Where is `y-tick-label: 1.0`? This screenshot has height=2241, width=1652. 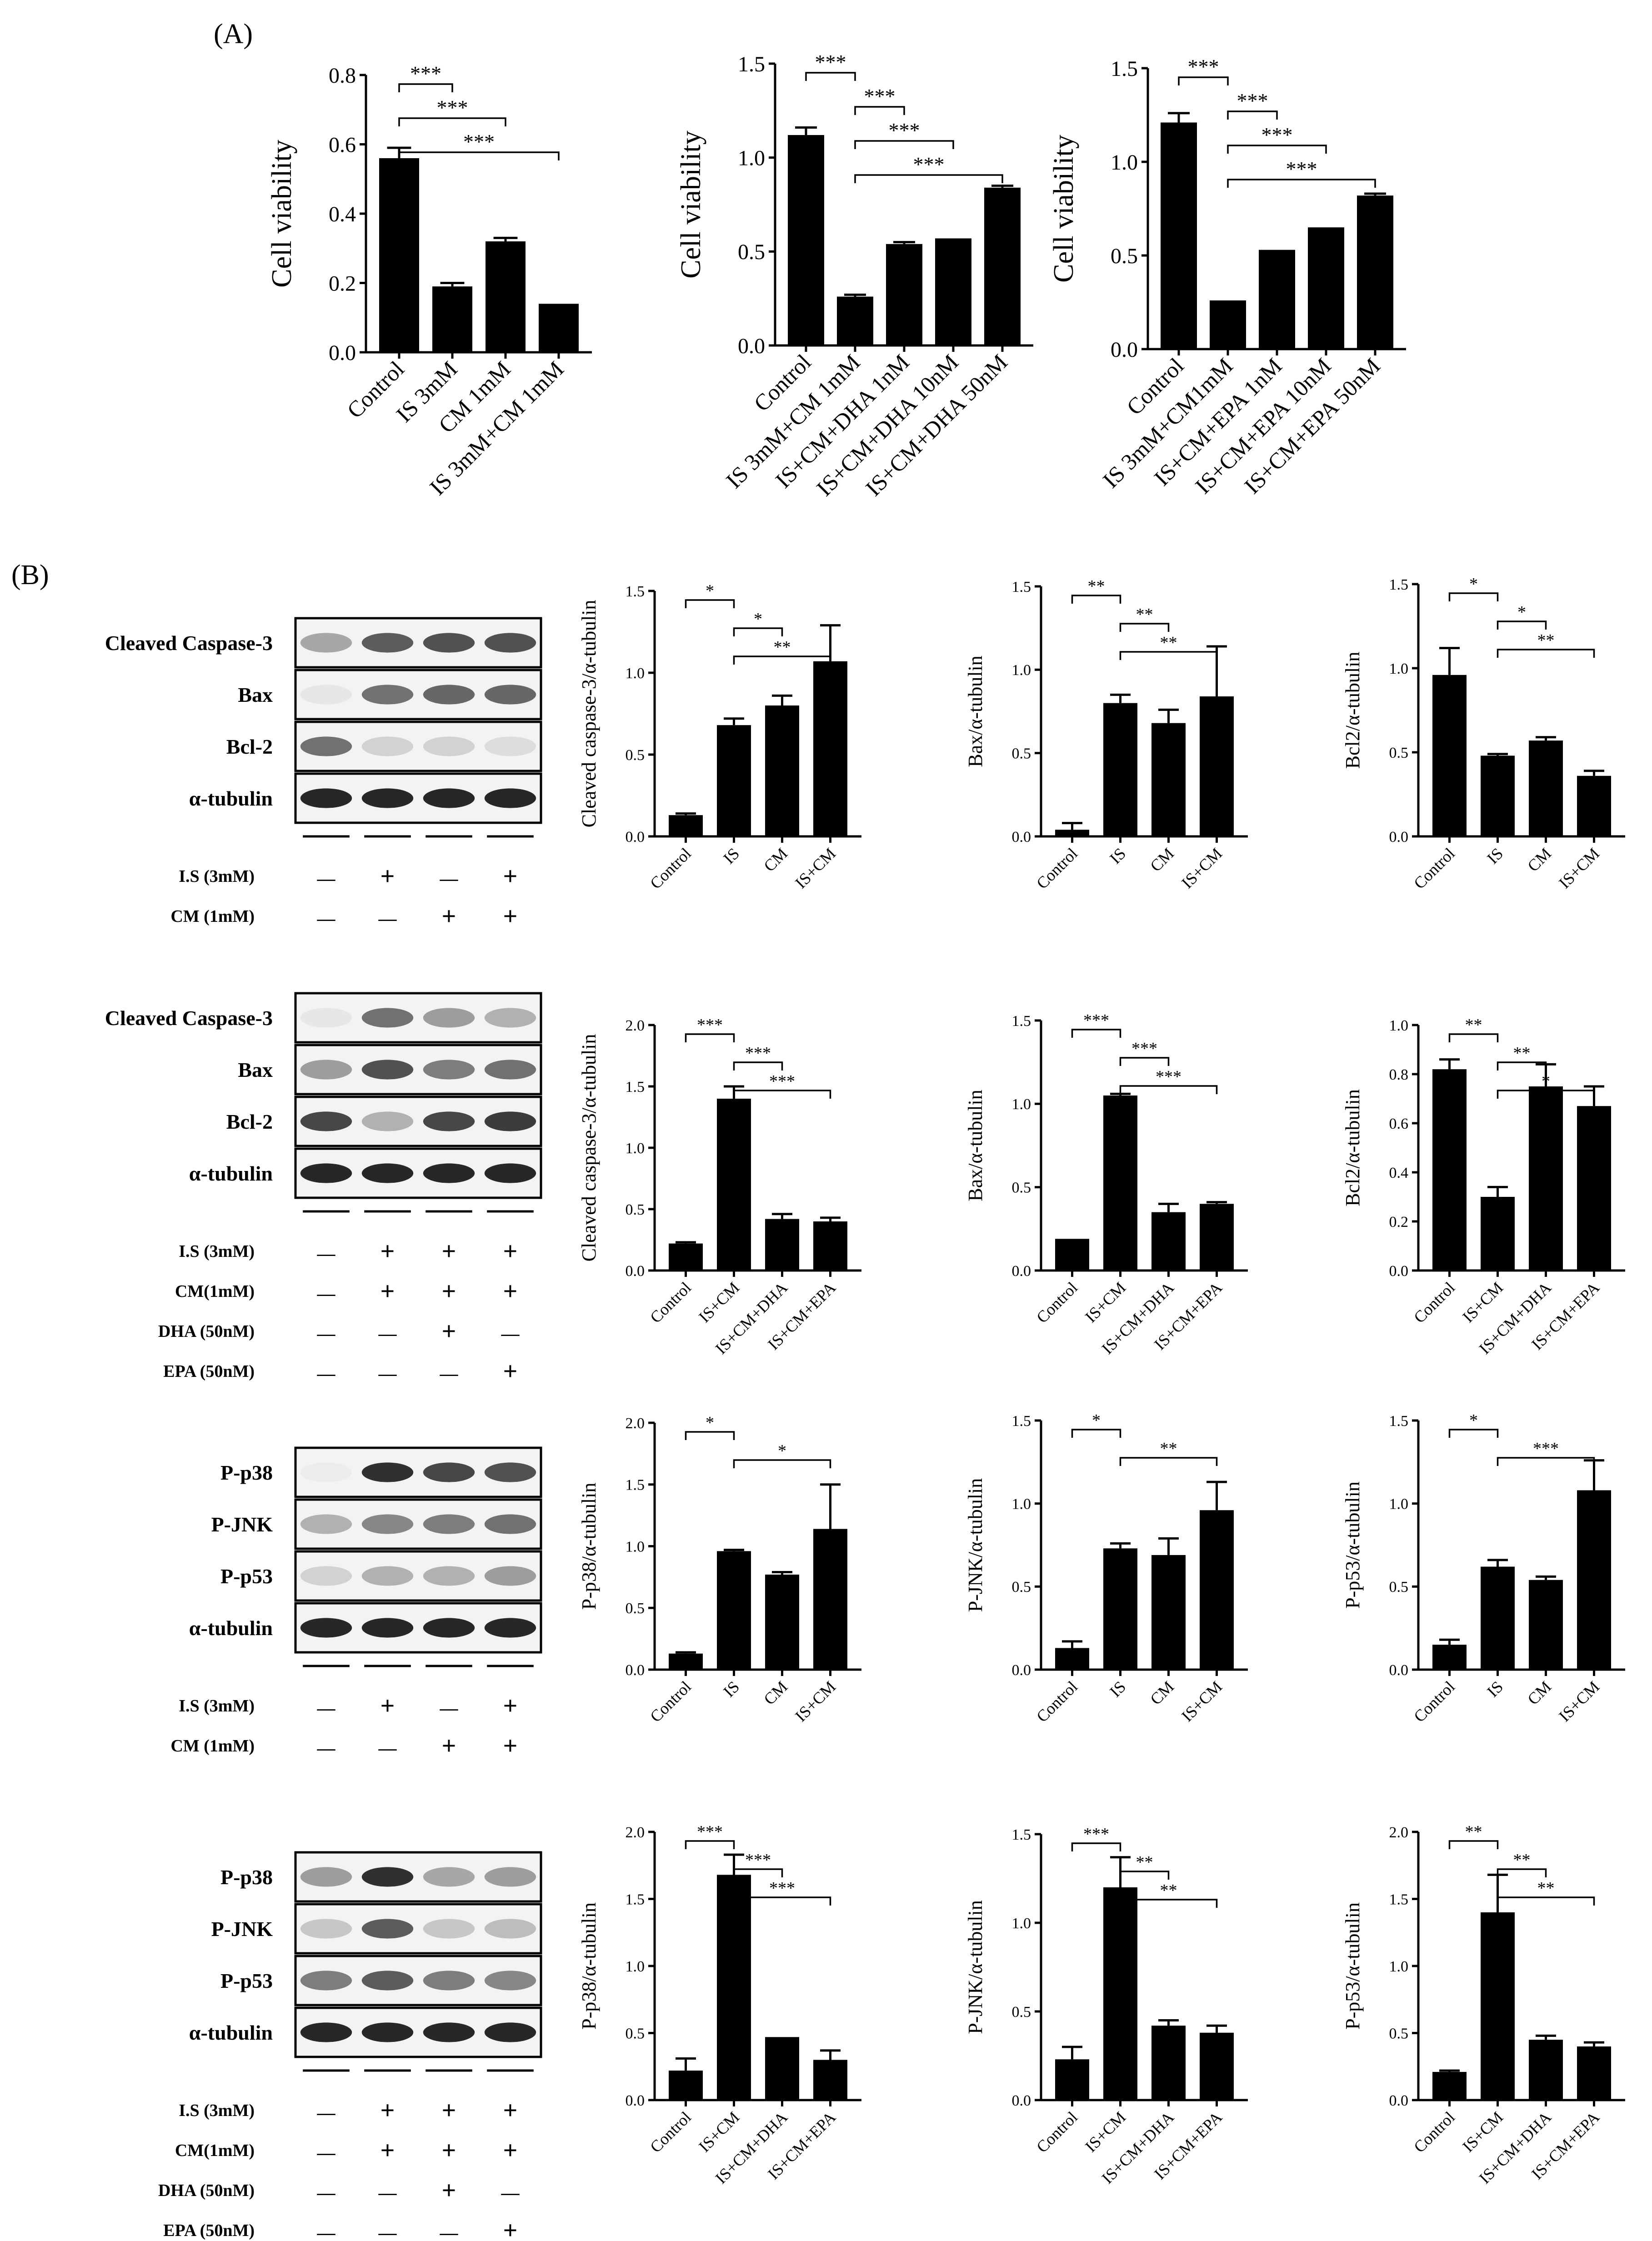
y-tick-label: 1.0 is located at coordinates (1022, 1924).